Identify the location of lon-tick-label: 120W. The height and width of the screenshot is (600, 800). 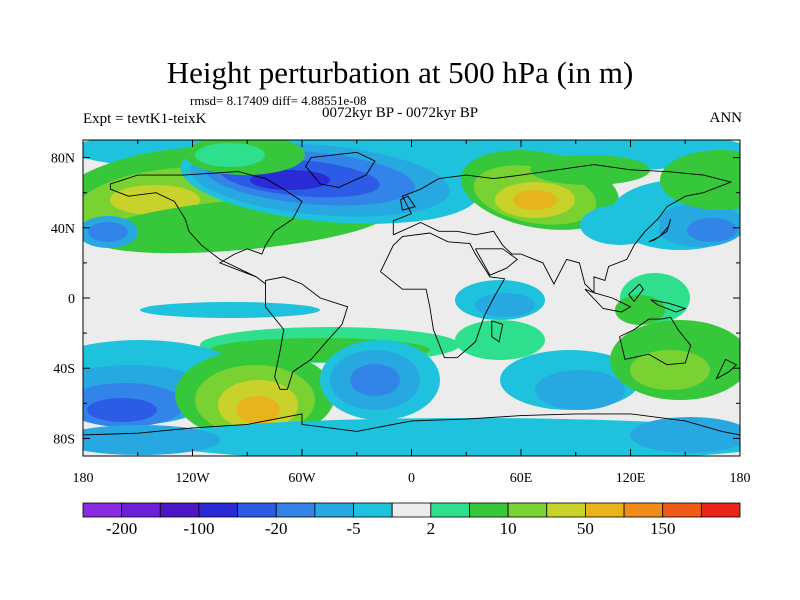
(192, 478).